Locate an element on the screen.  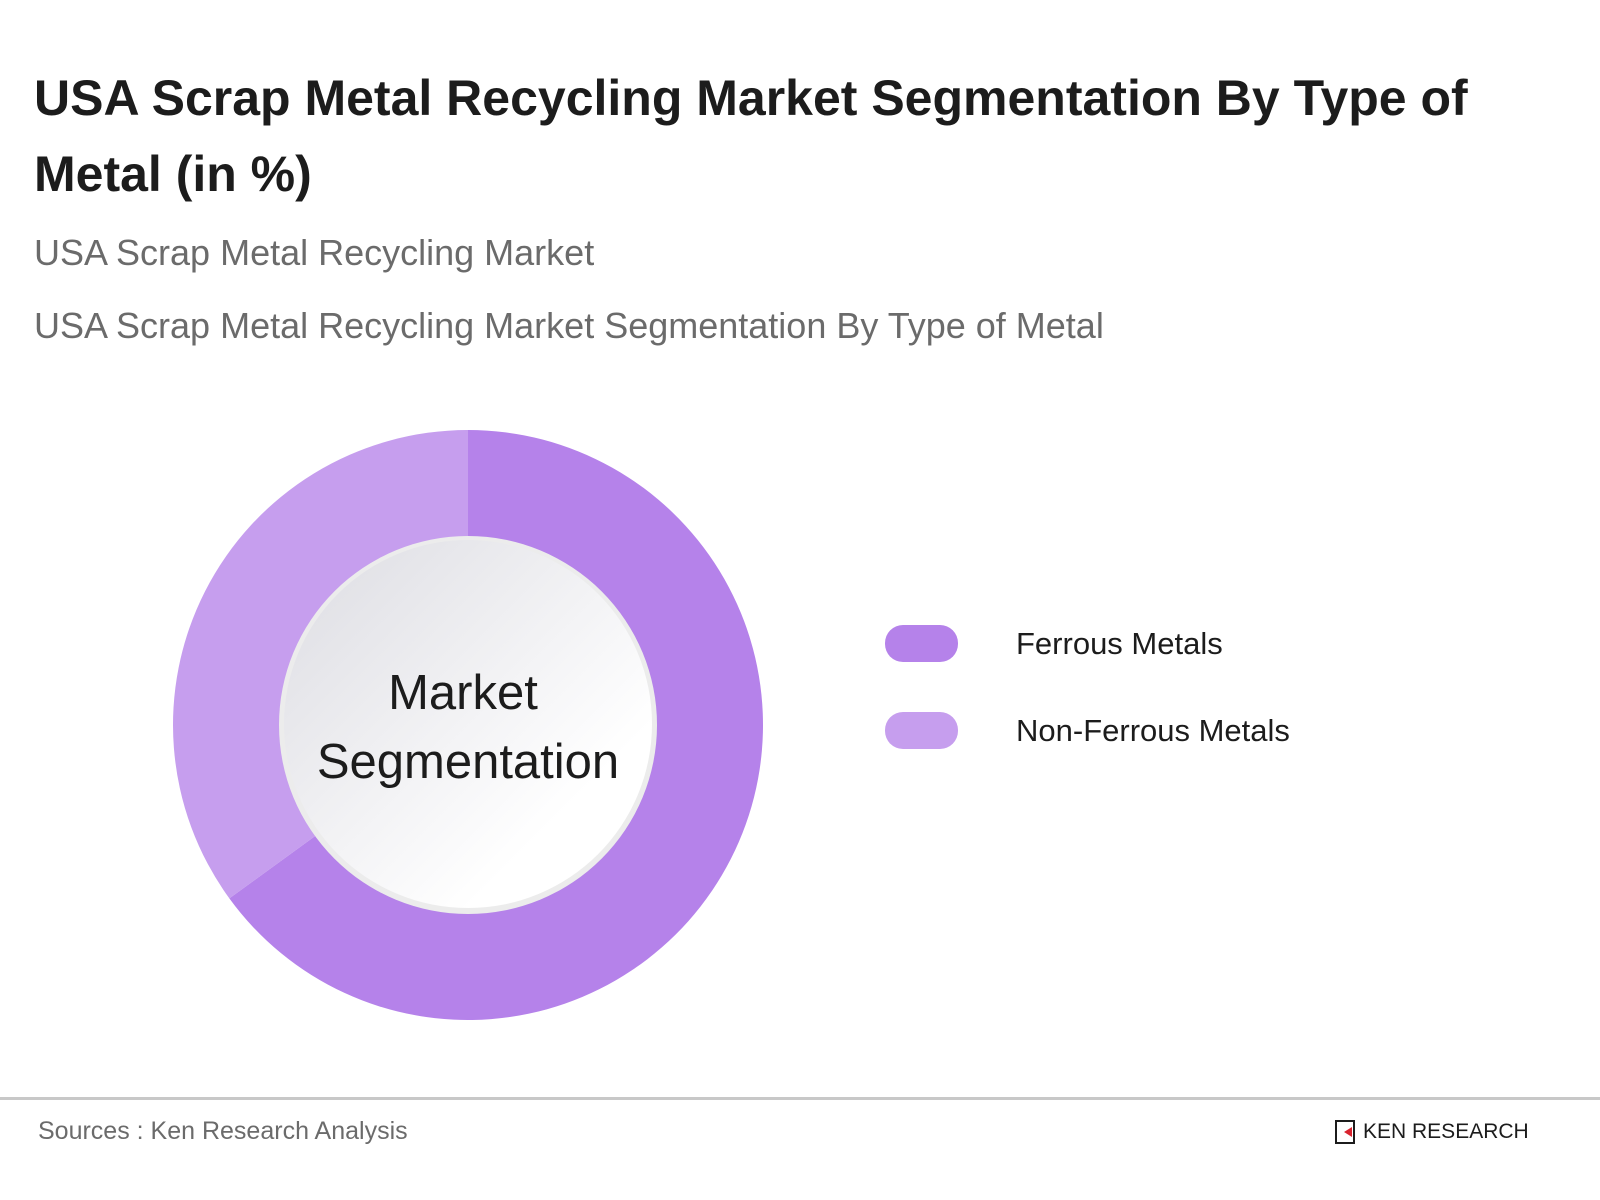
legend-item-ferrous: Ferrous Metals is located at coordinates (1054, 643).